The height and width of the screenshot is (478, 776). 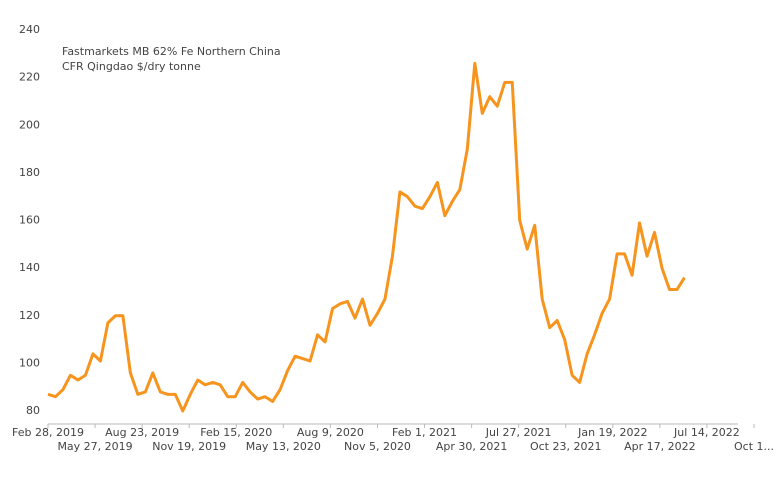 What do you see at coordinates (377, 446) in the screenshot?
I see `x-tick-label: Nov 5, 2020` at bounding box center [377, 446].